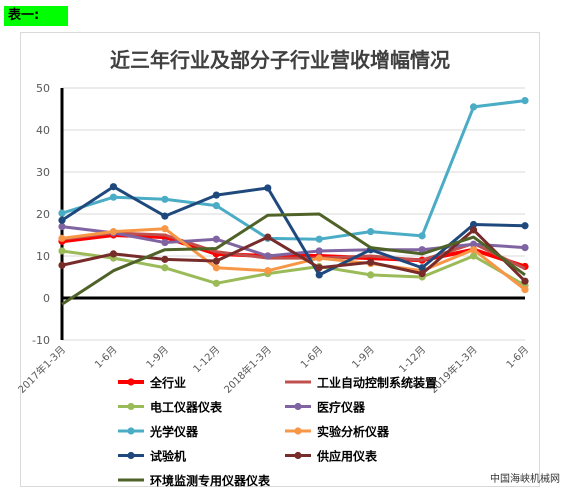  I want to click on table-tag: 表一:, so click(36, 16).